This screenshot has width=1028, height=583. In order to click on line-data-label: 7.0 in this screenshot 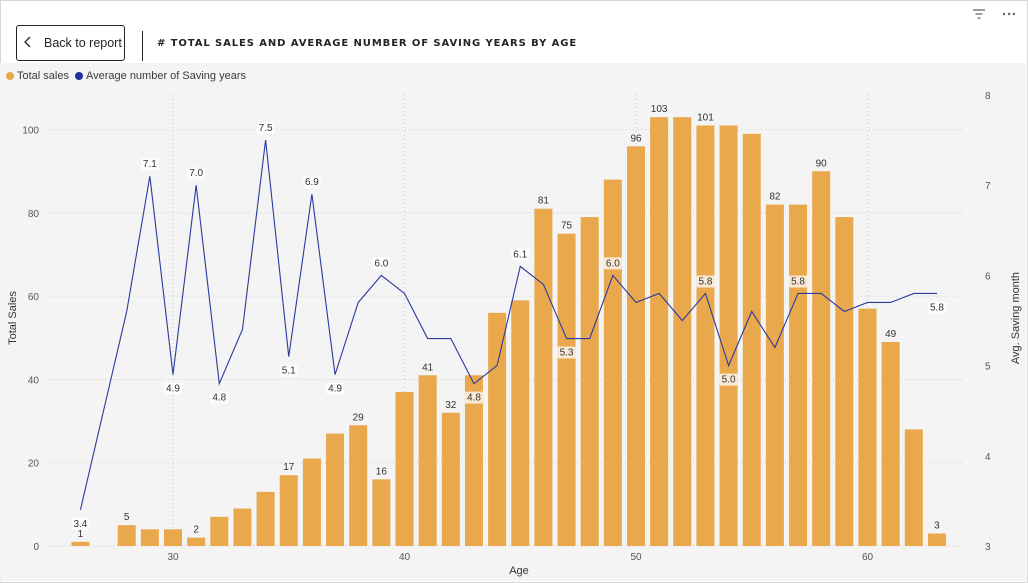, I will do `click(196, 173)`.